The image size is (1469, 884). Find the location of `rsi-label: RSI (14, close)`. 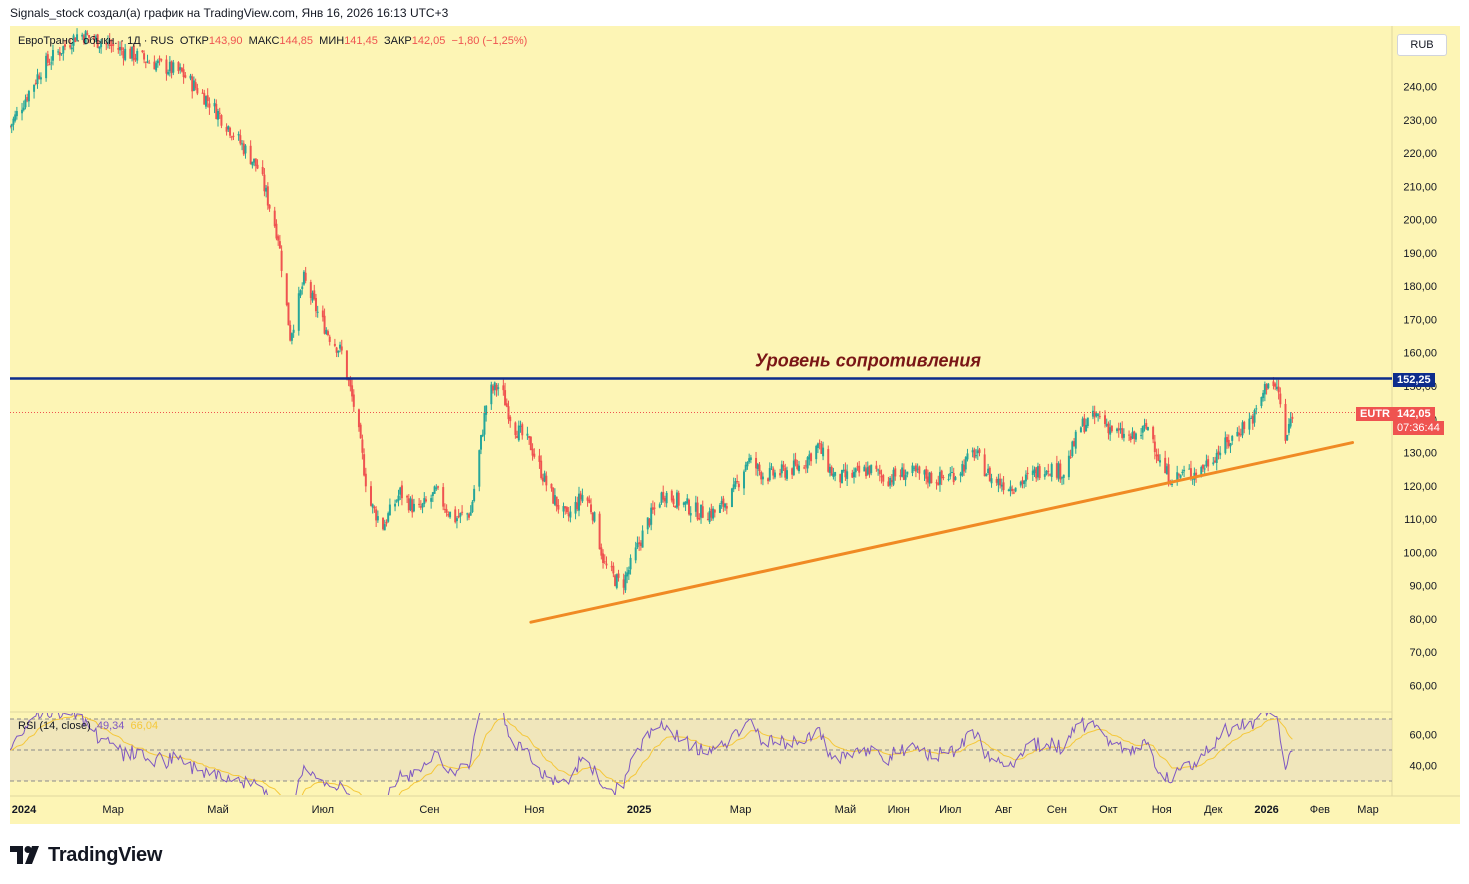

rsi-label: RSI (14, close) is located at coordinates (54, 726).